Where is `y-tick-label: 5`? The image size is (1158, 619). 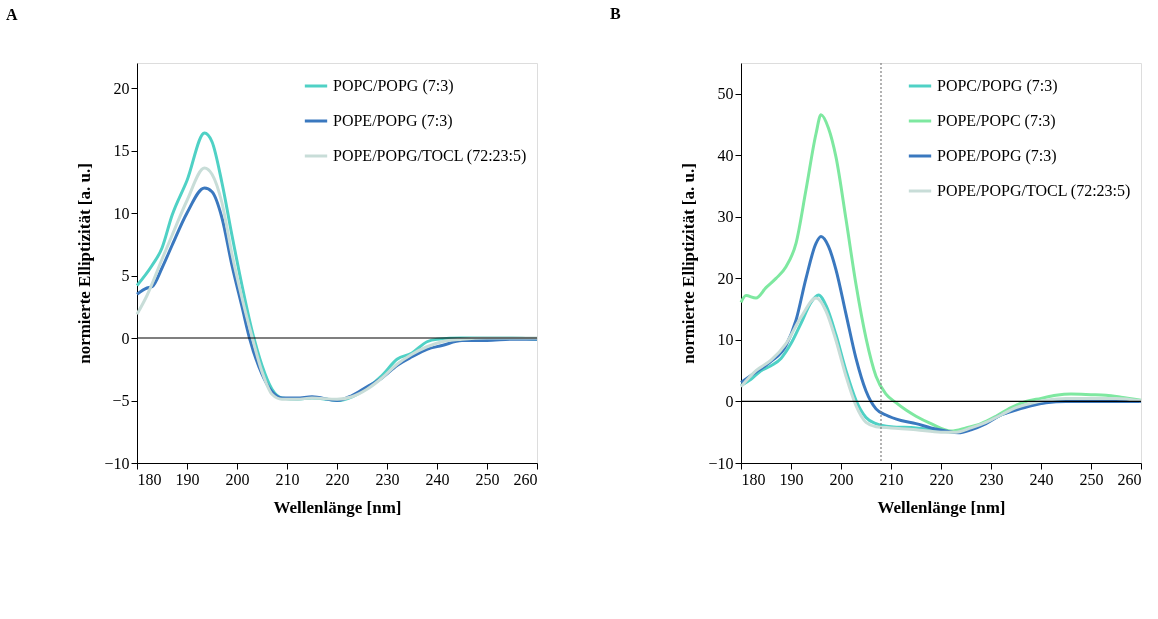
y-tick-label: 5 is located at coordinates (125, 275).